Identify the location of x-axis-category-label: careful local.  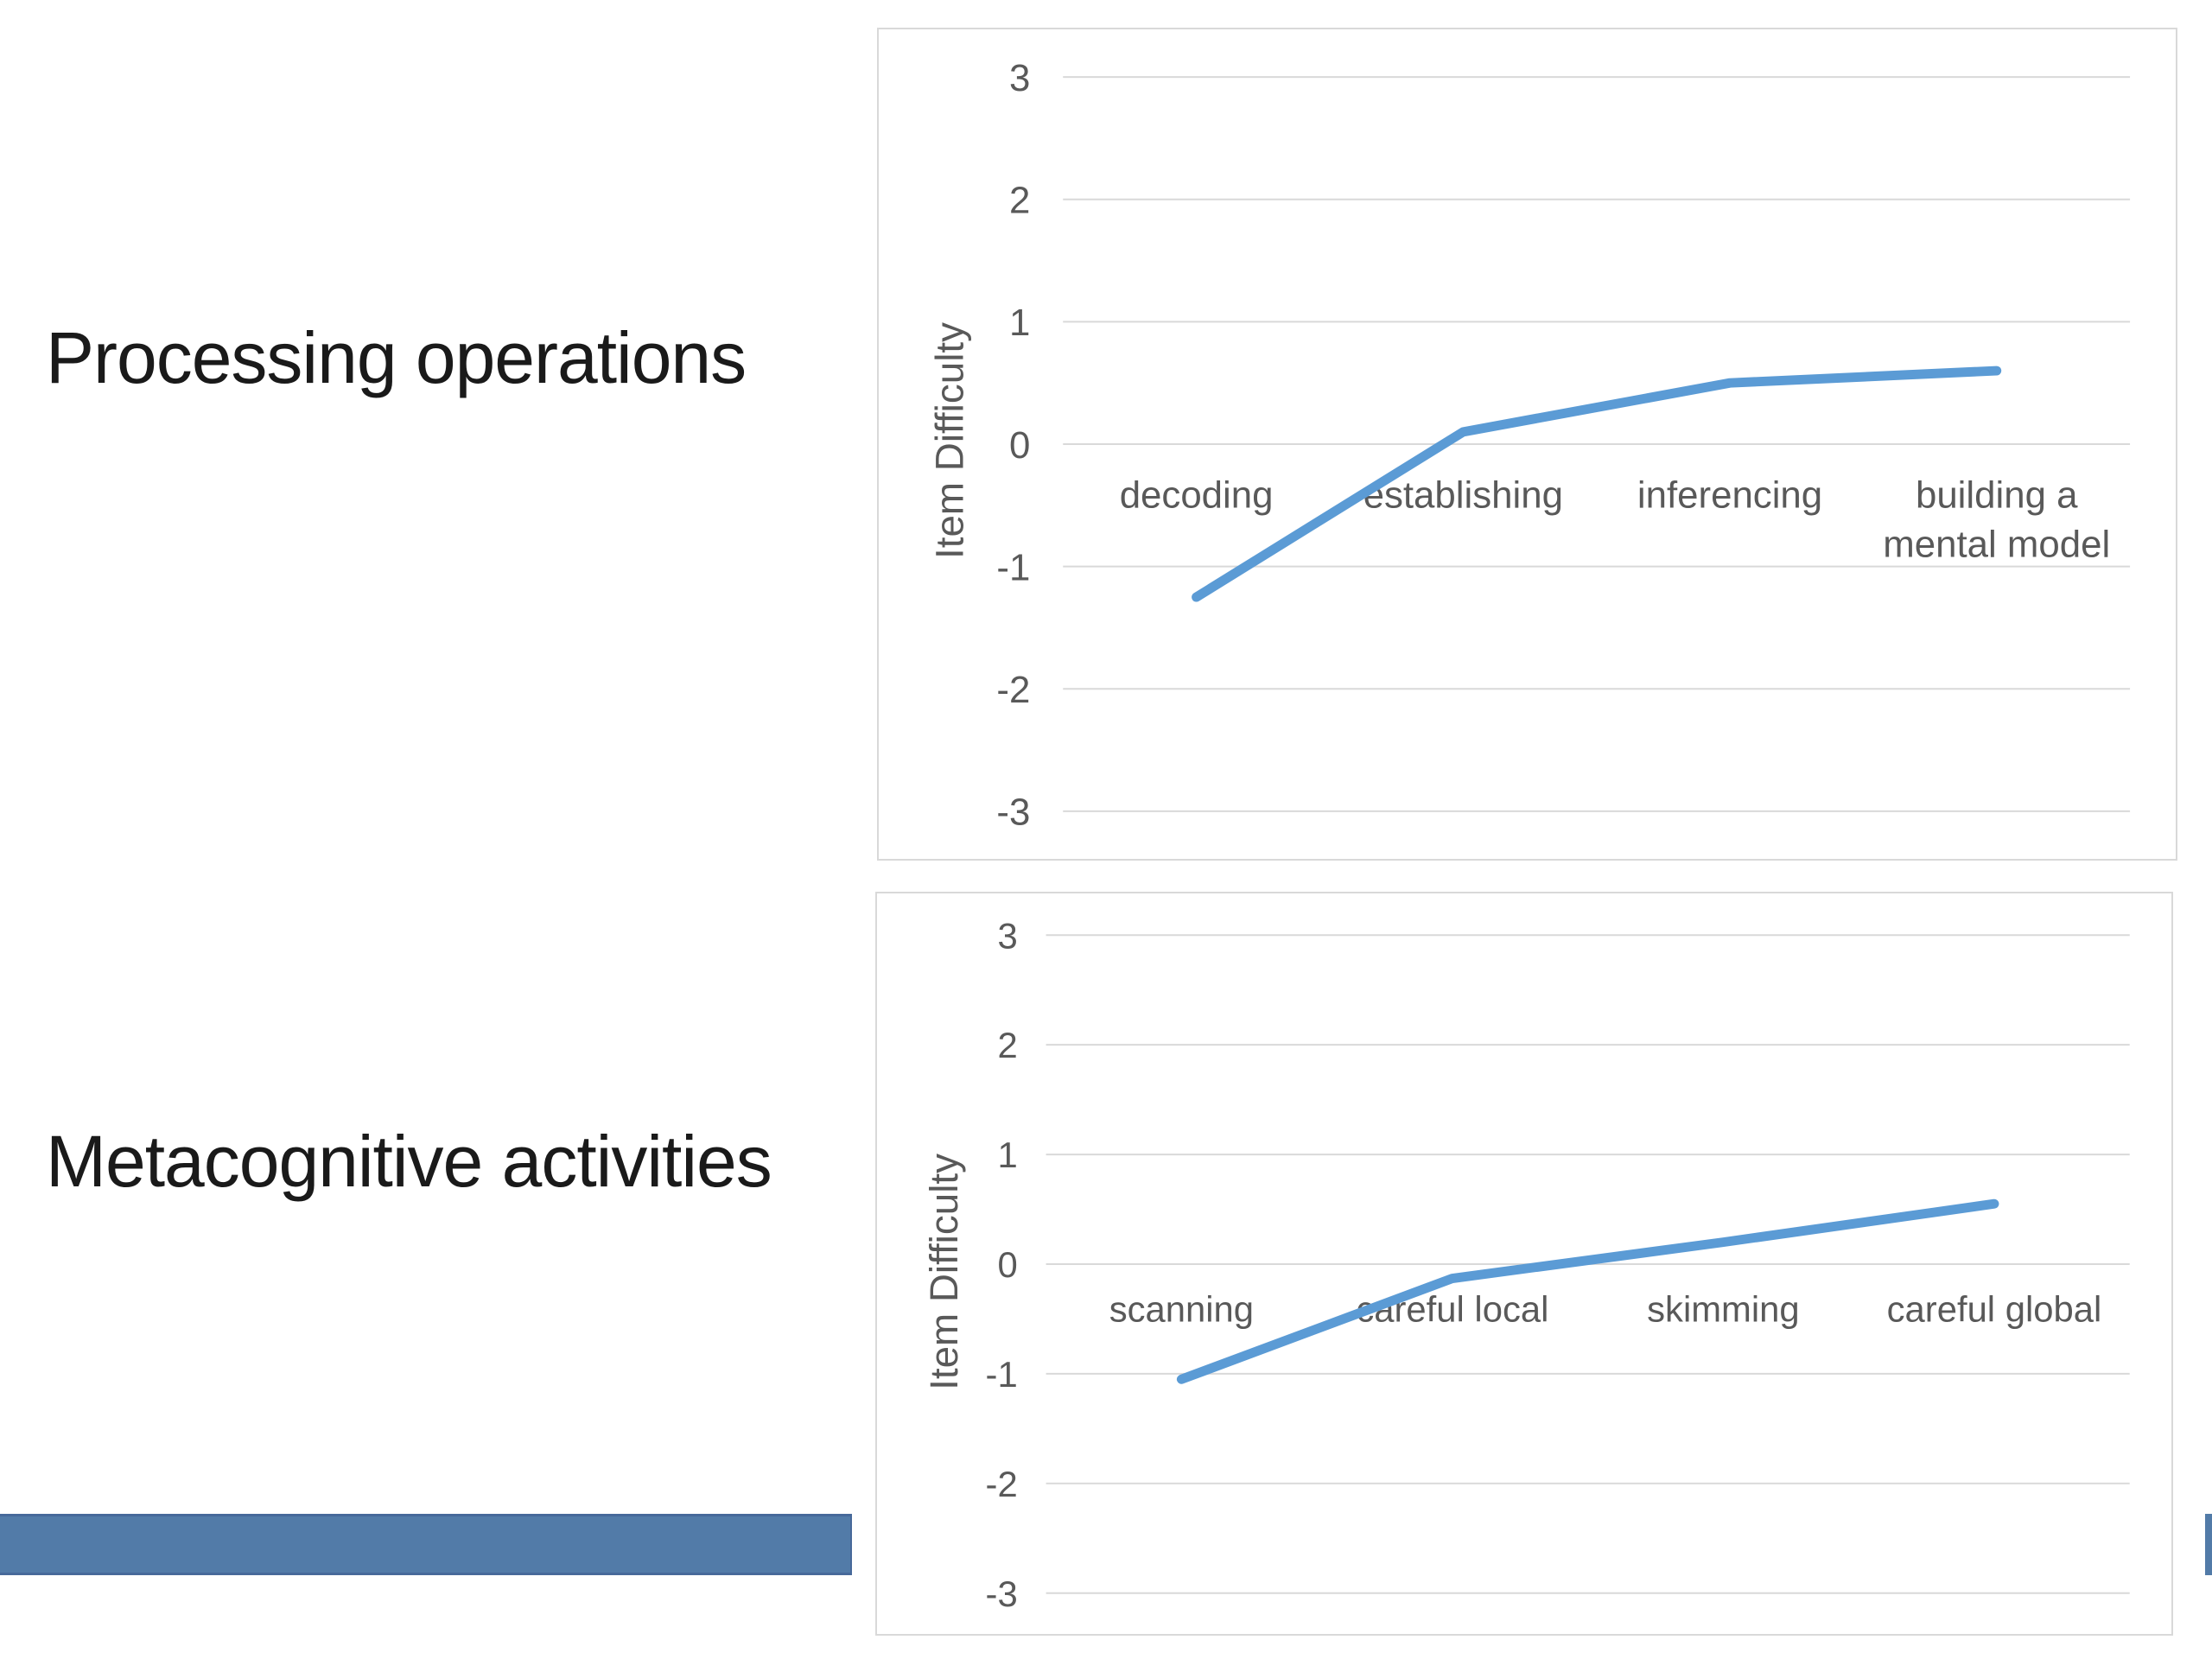
(1452, 1309).